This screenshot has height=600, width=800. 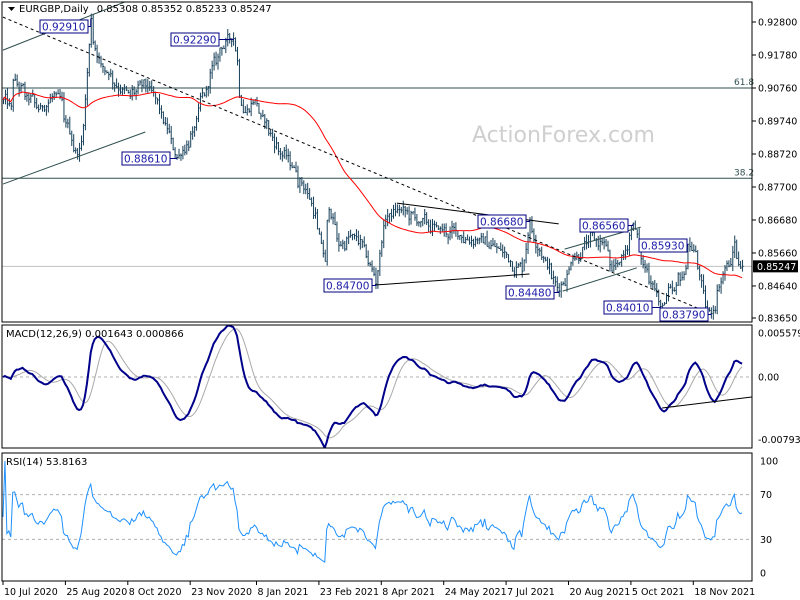 I want to click on pivot-label-text: 0.88610, so click(x=145, y=160).